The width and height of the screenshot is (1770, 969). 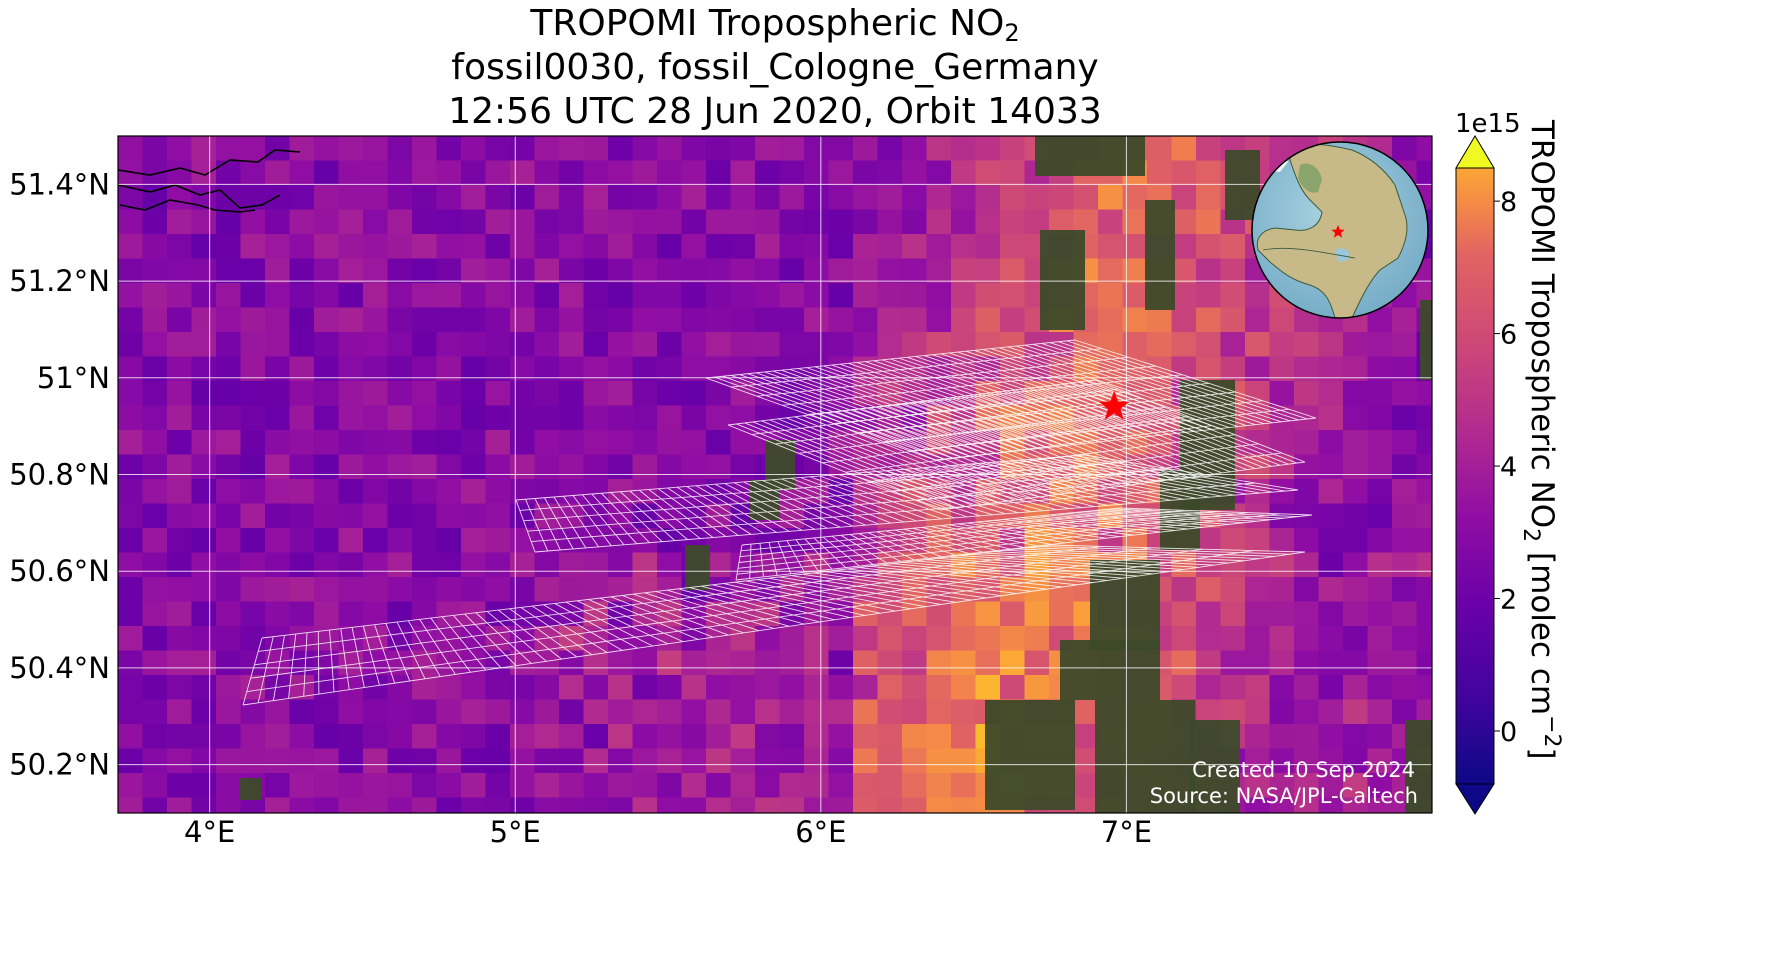 I want to click on satellite-patch, so click(x=1418, y=766).